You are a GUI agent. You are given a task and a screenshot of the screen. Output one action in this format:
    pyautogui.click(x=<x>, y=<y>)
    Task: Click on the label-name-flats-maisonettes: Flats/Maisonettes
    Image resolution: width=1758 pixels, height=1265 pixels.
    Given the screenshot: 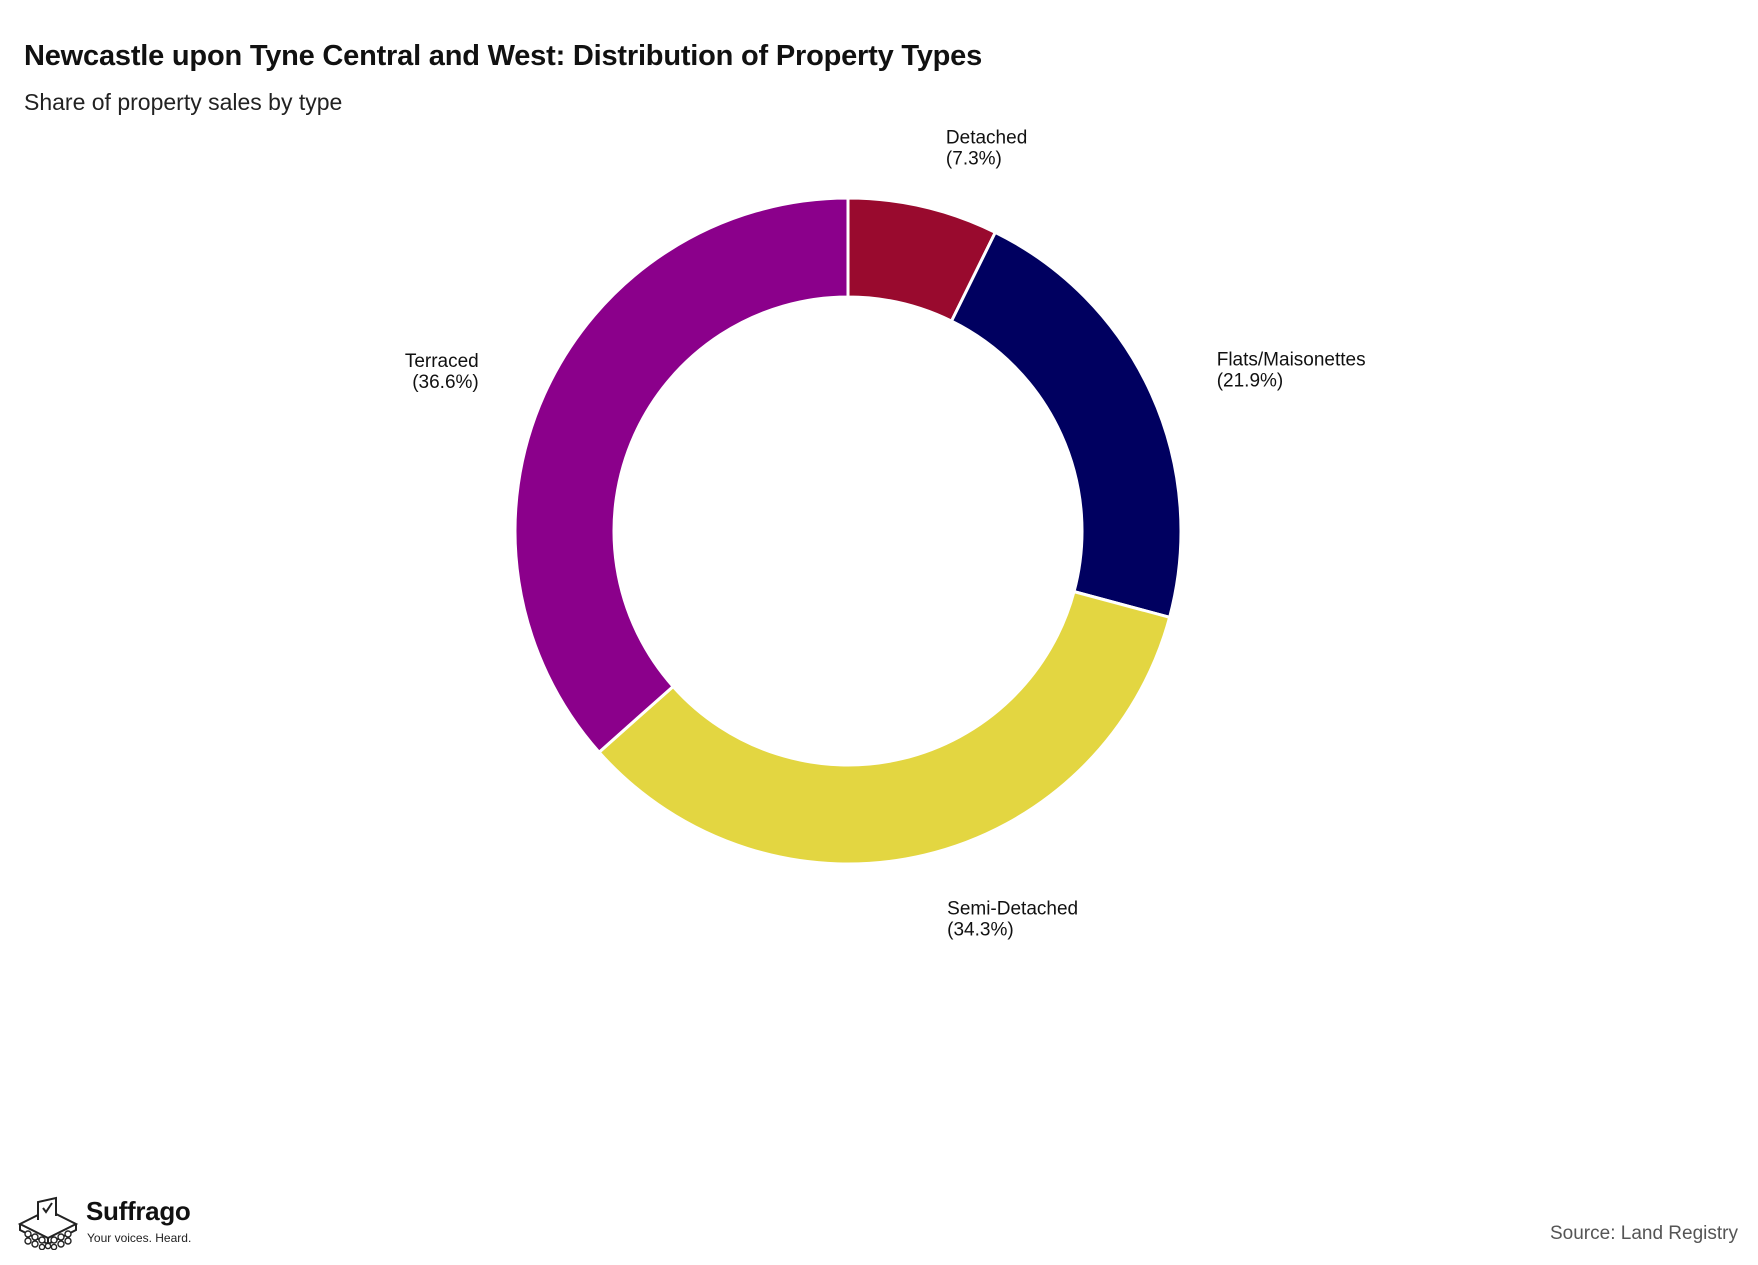 What is the action you would take?
    pyautogui.click(x=1291, y=360)
    